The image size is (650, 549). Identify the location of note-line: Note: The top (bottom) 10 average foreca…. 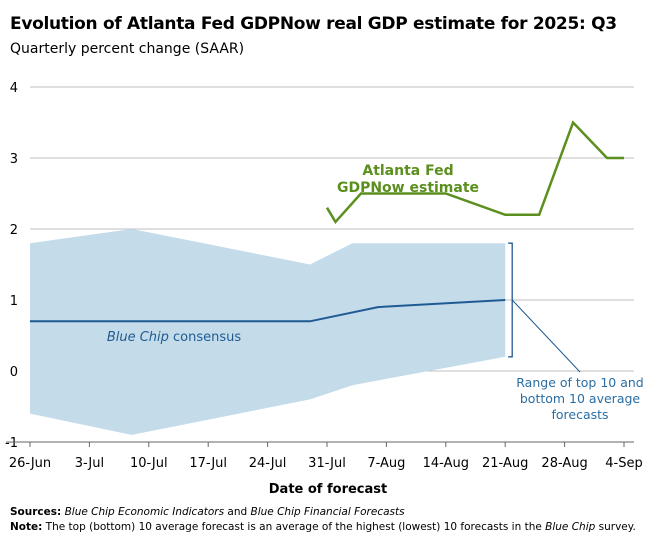
(323, 527).